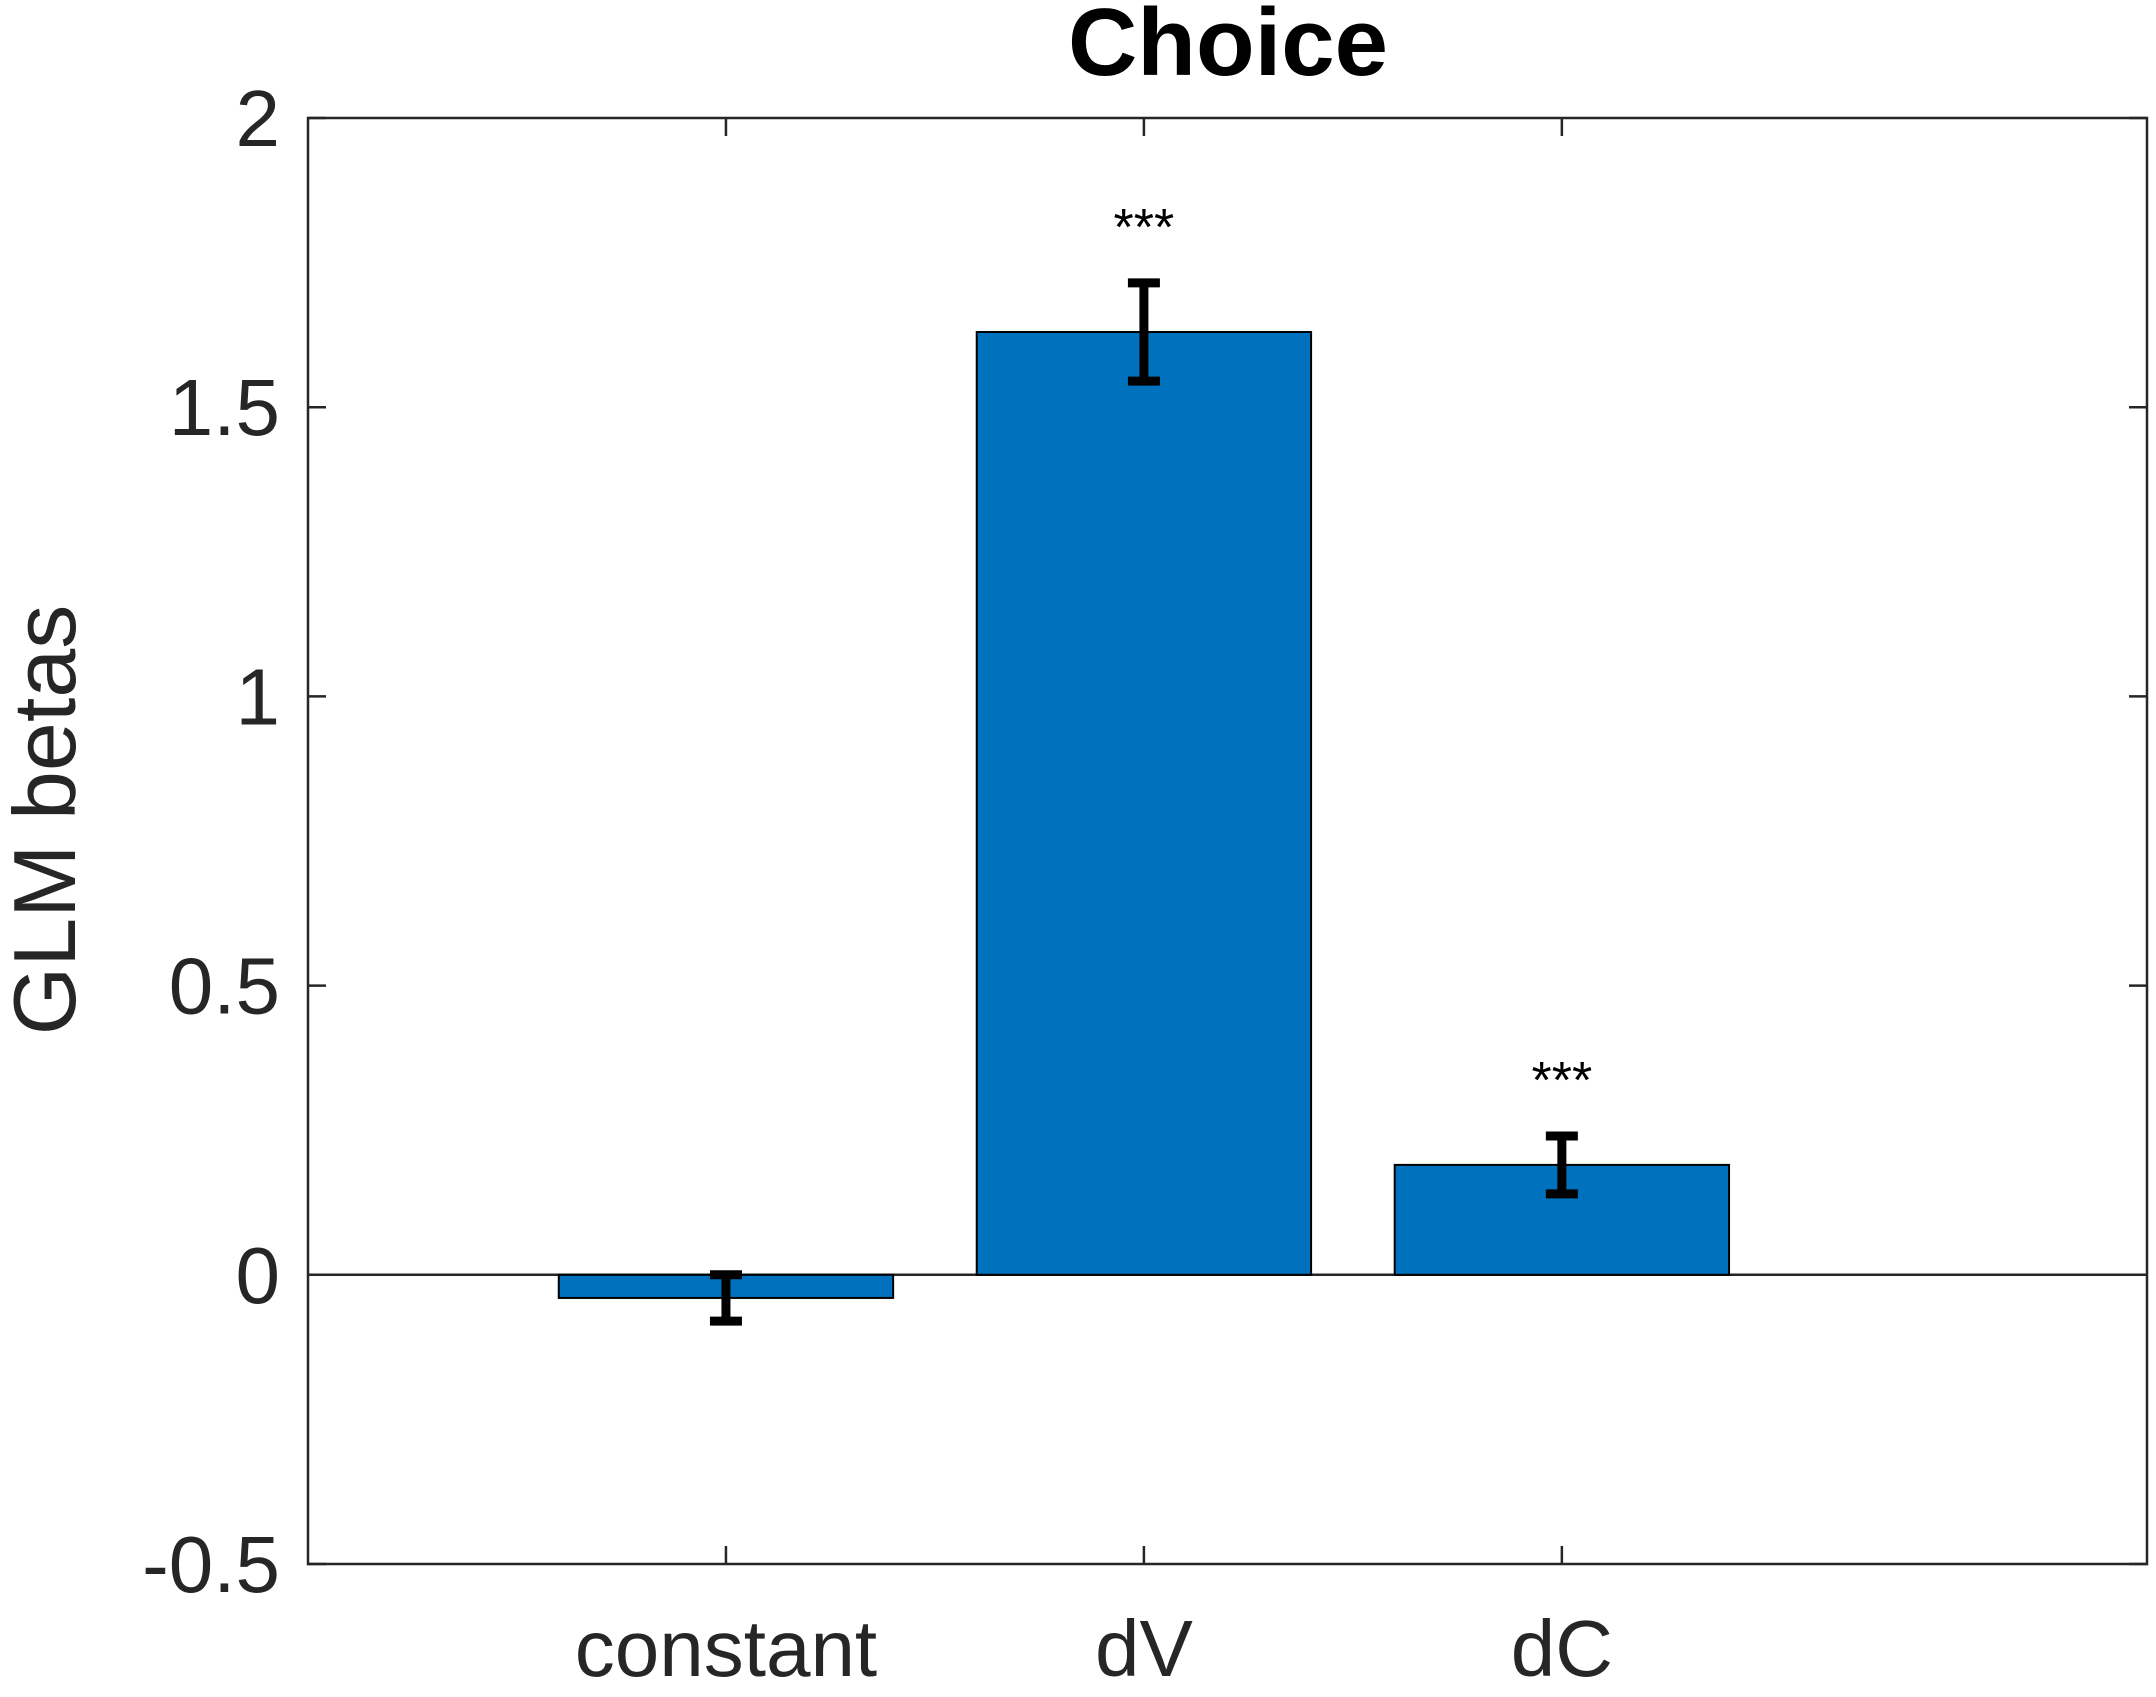  What do you see at coordinates (224, 986) in the screenshot?
I see `y-tick-label: 0.5` at bounding box center [224, 986].